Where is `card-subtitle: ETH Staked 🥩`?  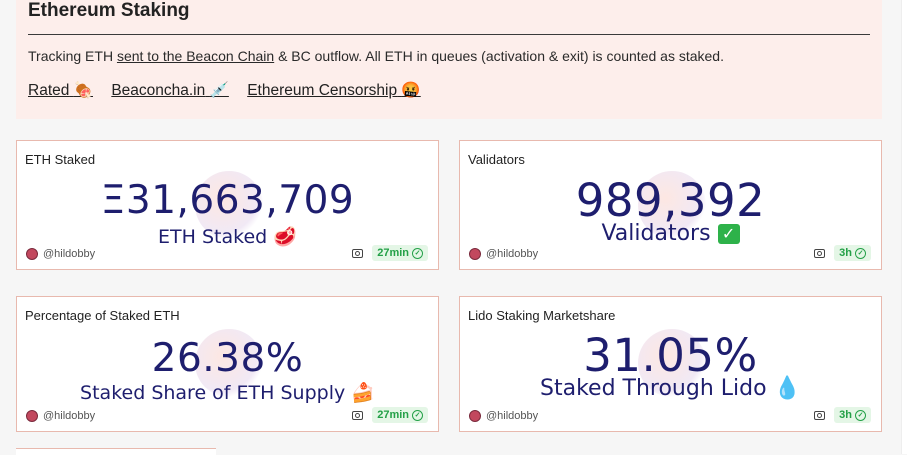 card-subtitle: ETH Staked 🥩 is located at coordinates (227, 237).